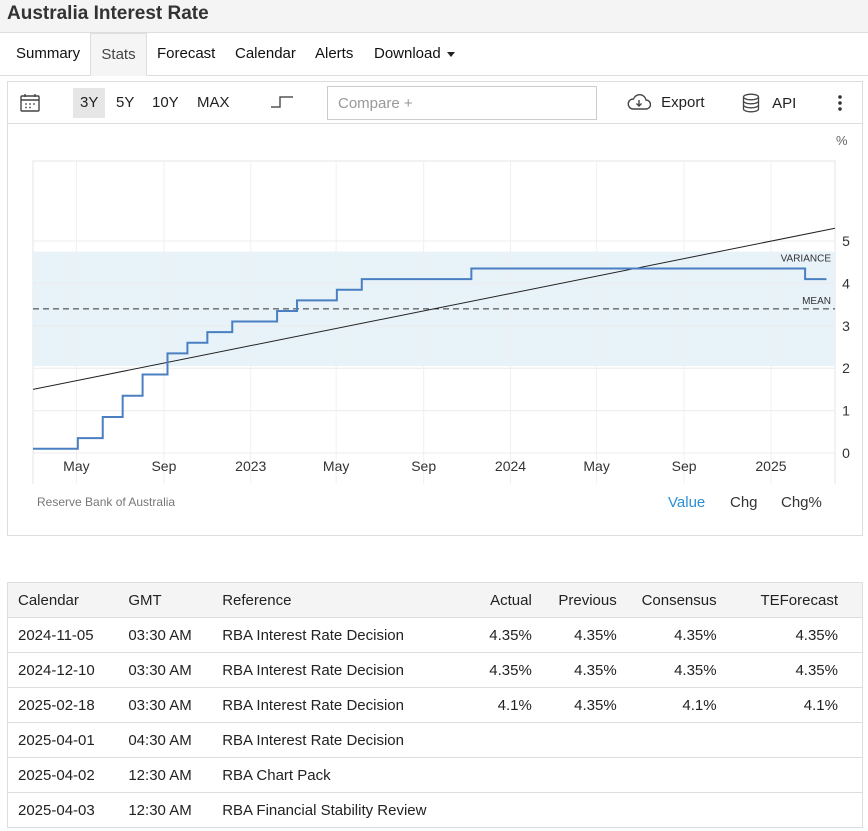  What do you see at coordinates (213, 102) in the screenshot?
I see `range-max-button: MAX` at bounding box center [213, 102].